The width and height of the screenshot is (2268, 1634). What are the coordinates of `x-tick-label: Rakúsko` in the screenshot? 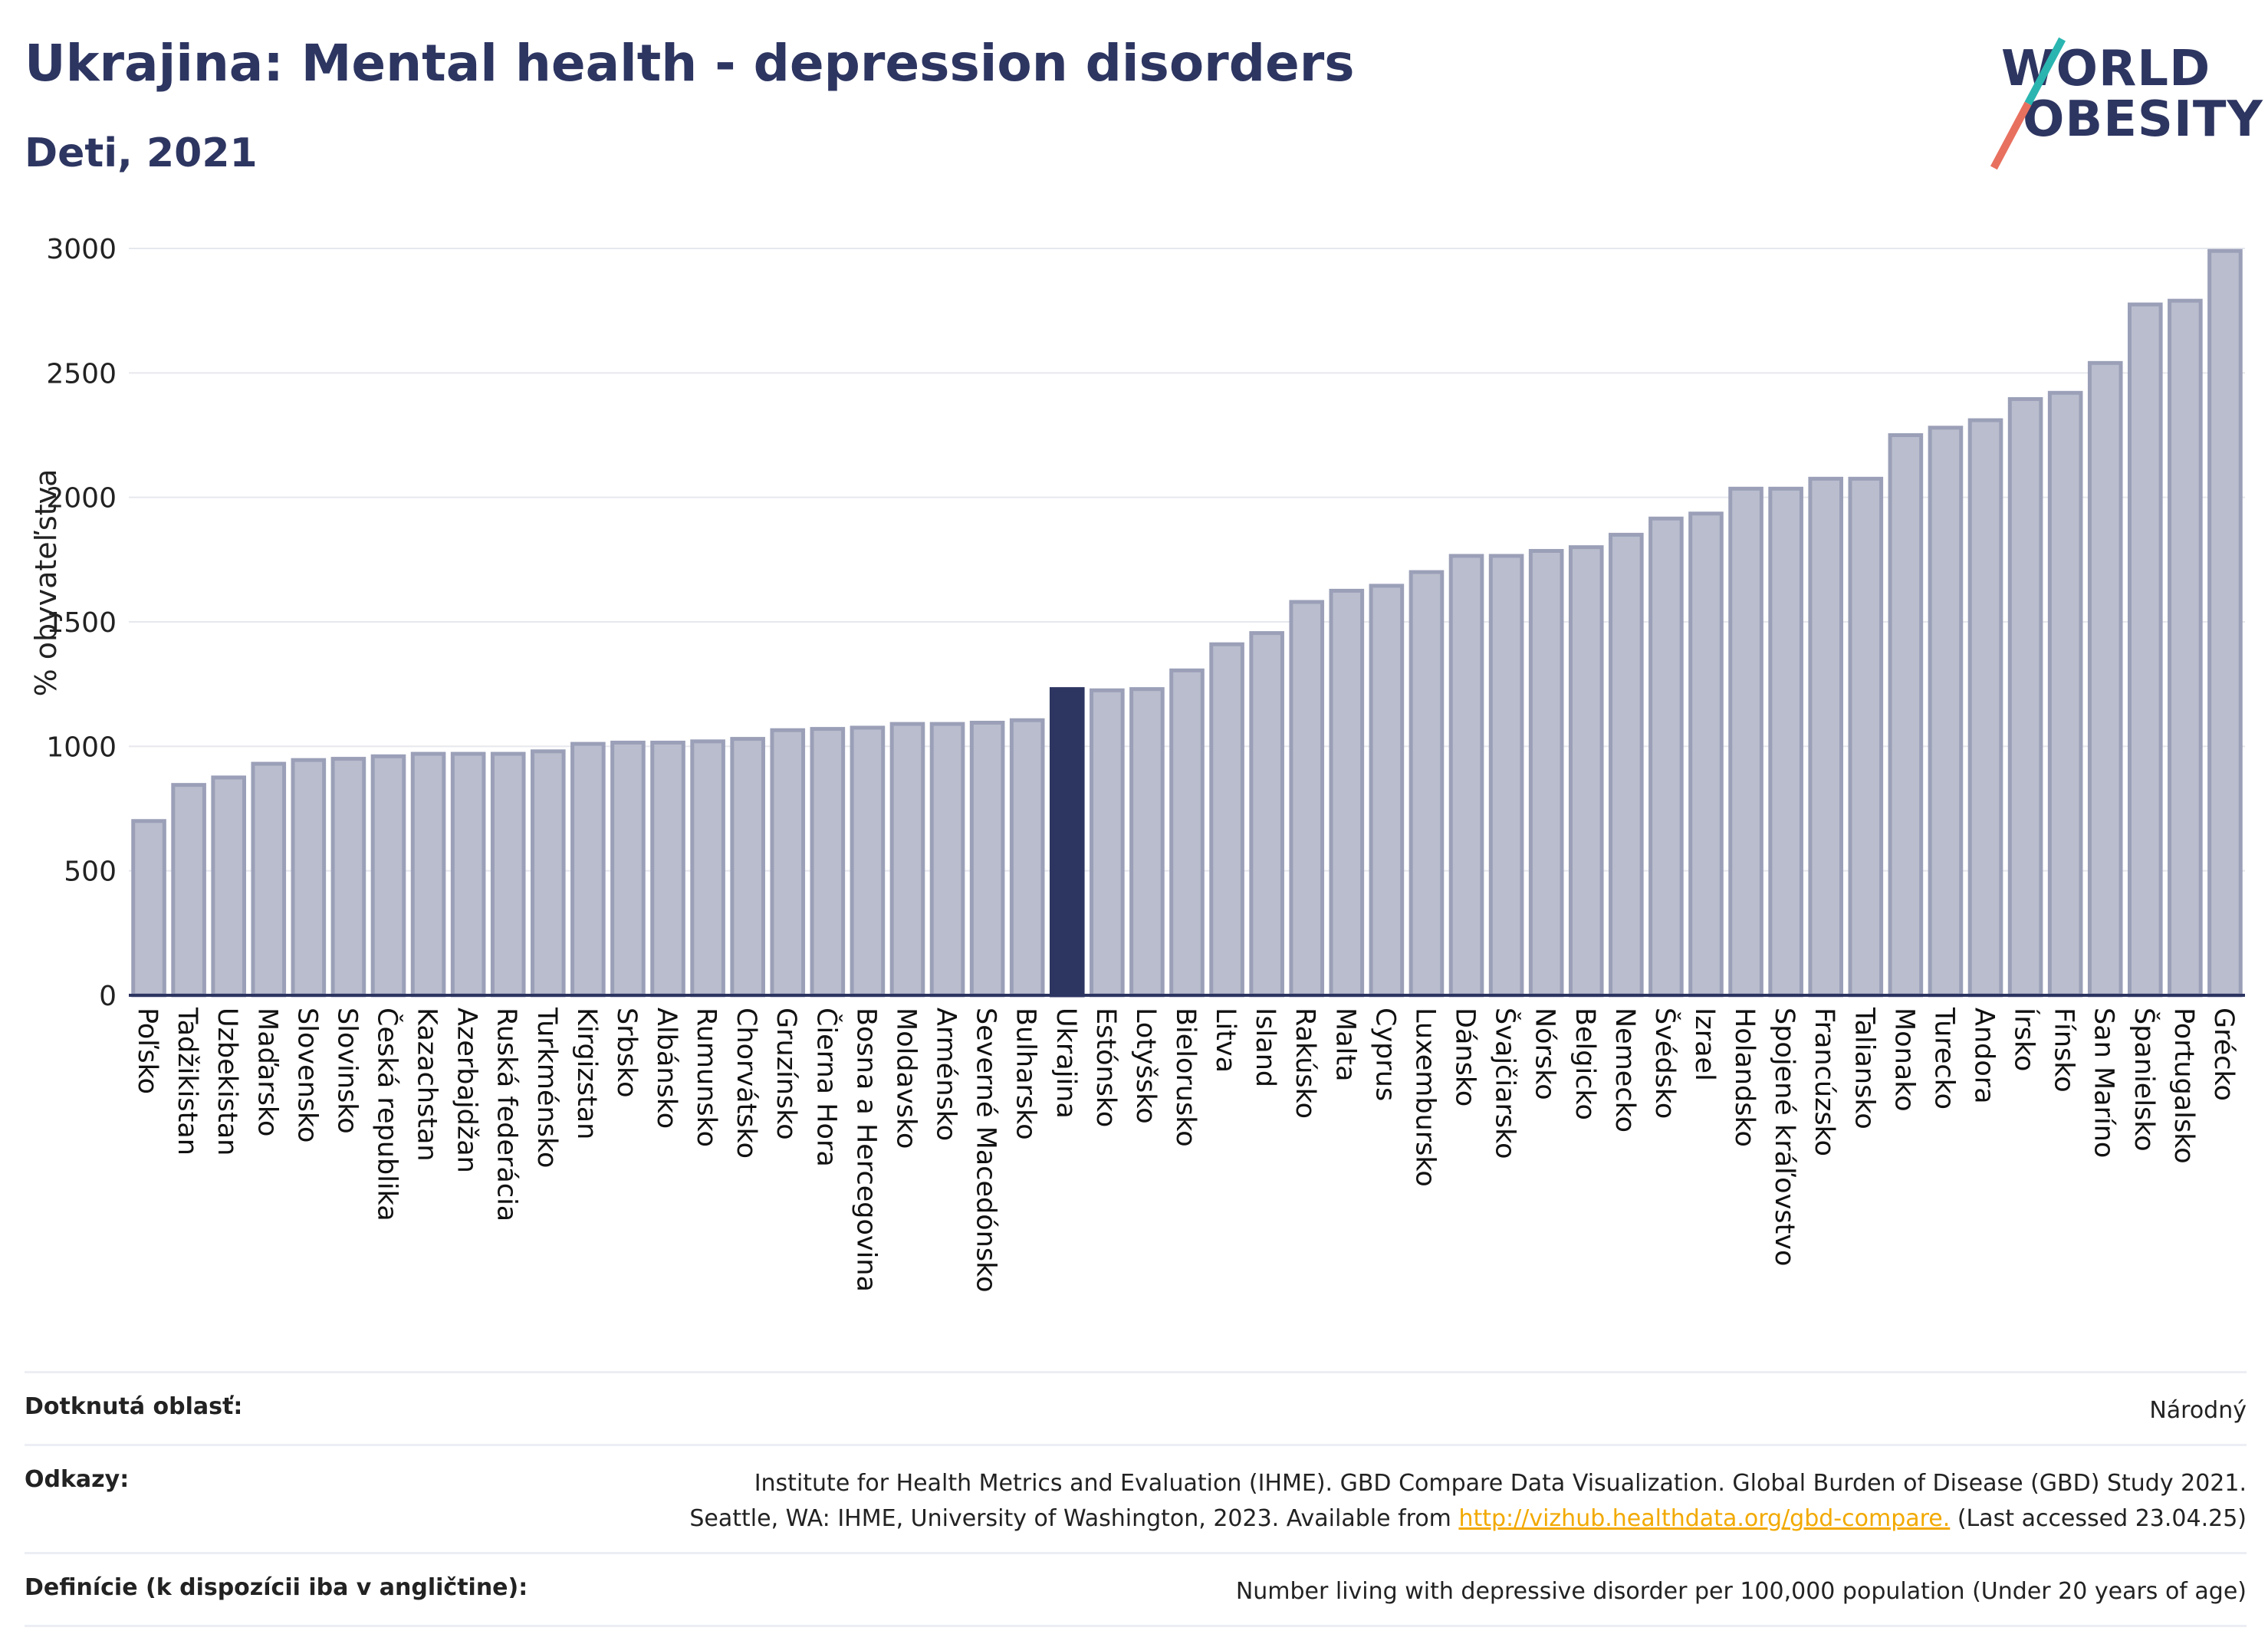 It's located at (1305, 1063).